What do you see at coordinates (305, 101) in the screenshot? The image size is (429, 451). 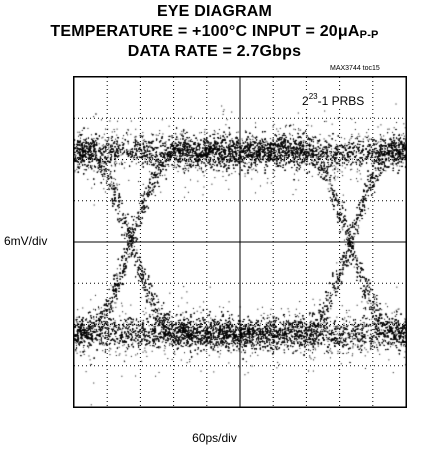 I see `annotation-base: 2` at bounding box center [305, 101].